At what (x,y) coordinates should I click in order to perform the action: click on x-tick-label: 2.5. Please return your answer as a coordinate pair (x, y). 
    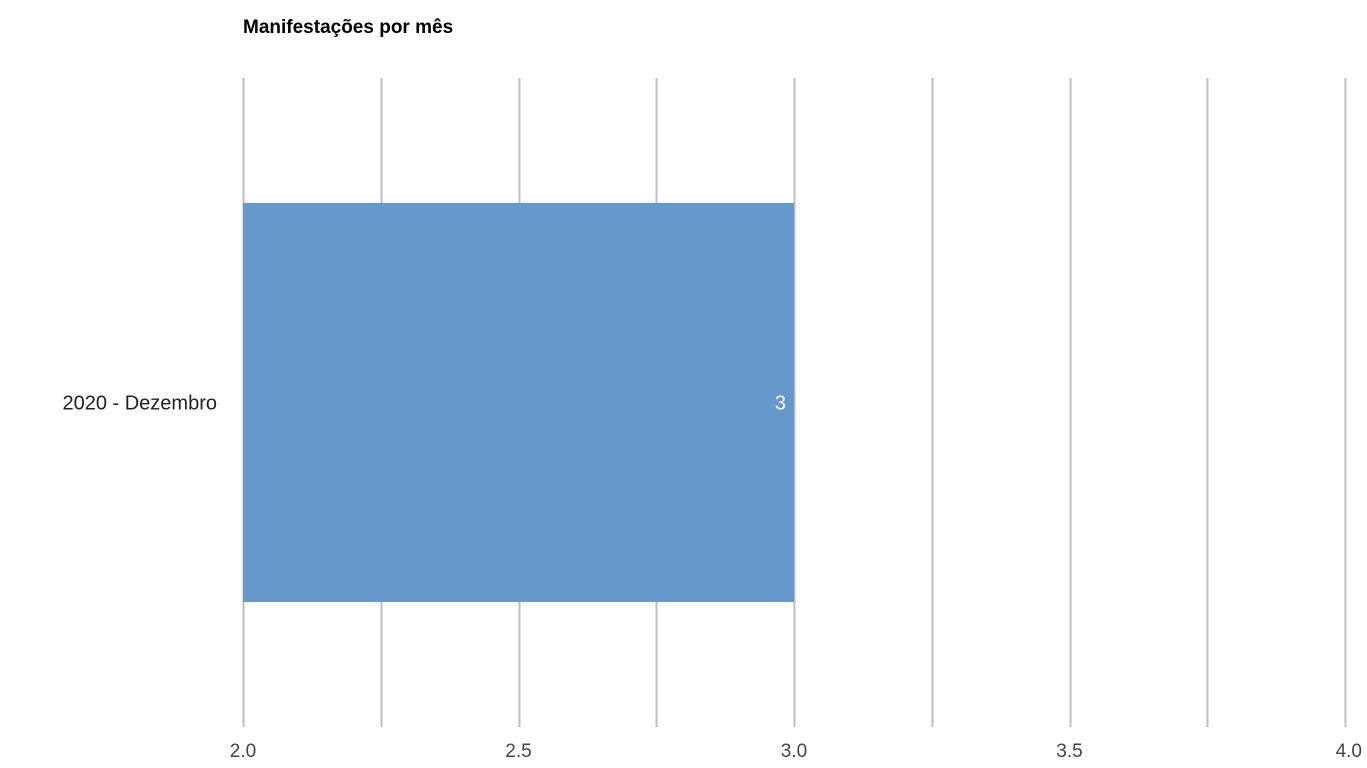
    Looking at the image, I should click on (518, 751).